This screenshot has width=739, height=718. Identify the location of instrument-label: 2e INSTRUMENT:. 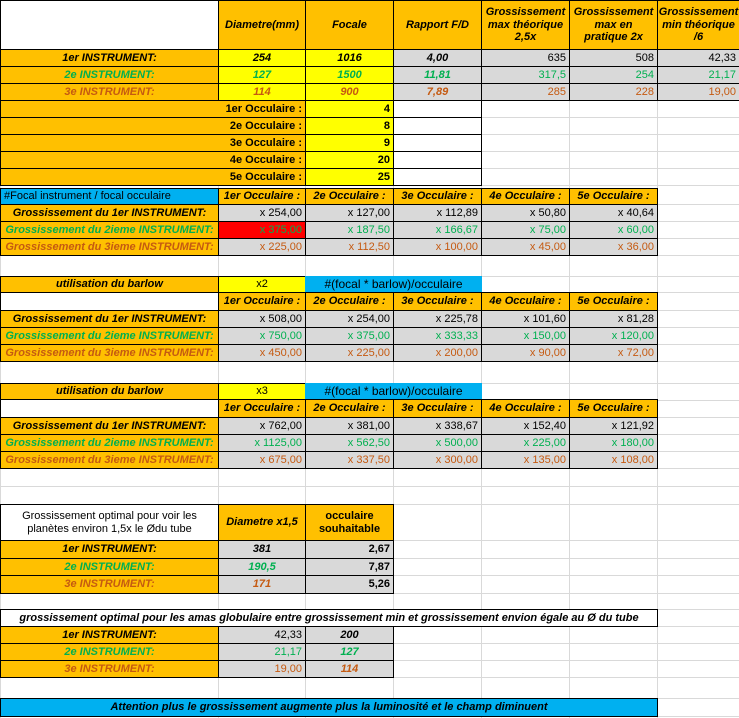
(109, 75).